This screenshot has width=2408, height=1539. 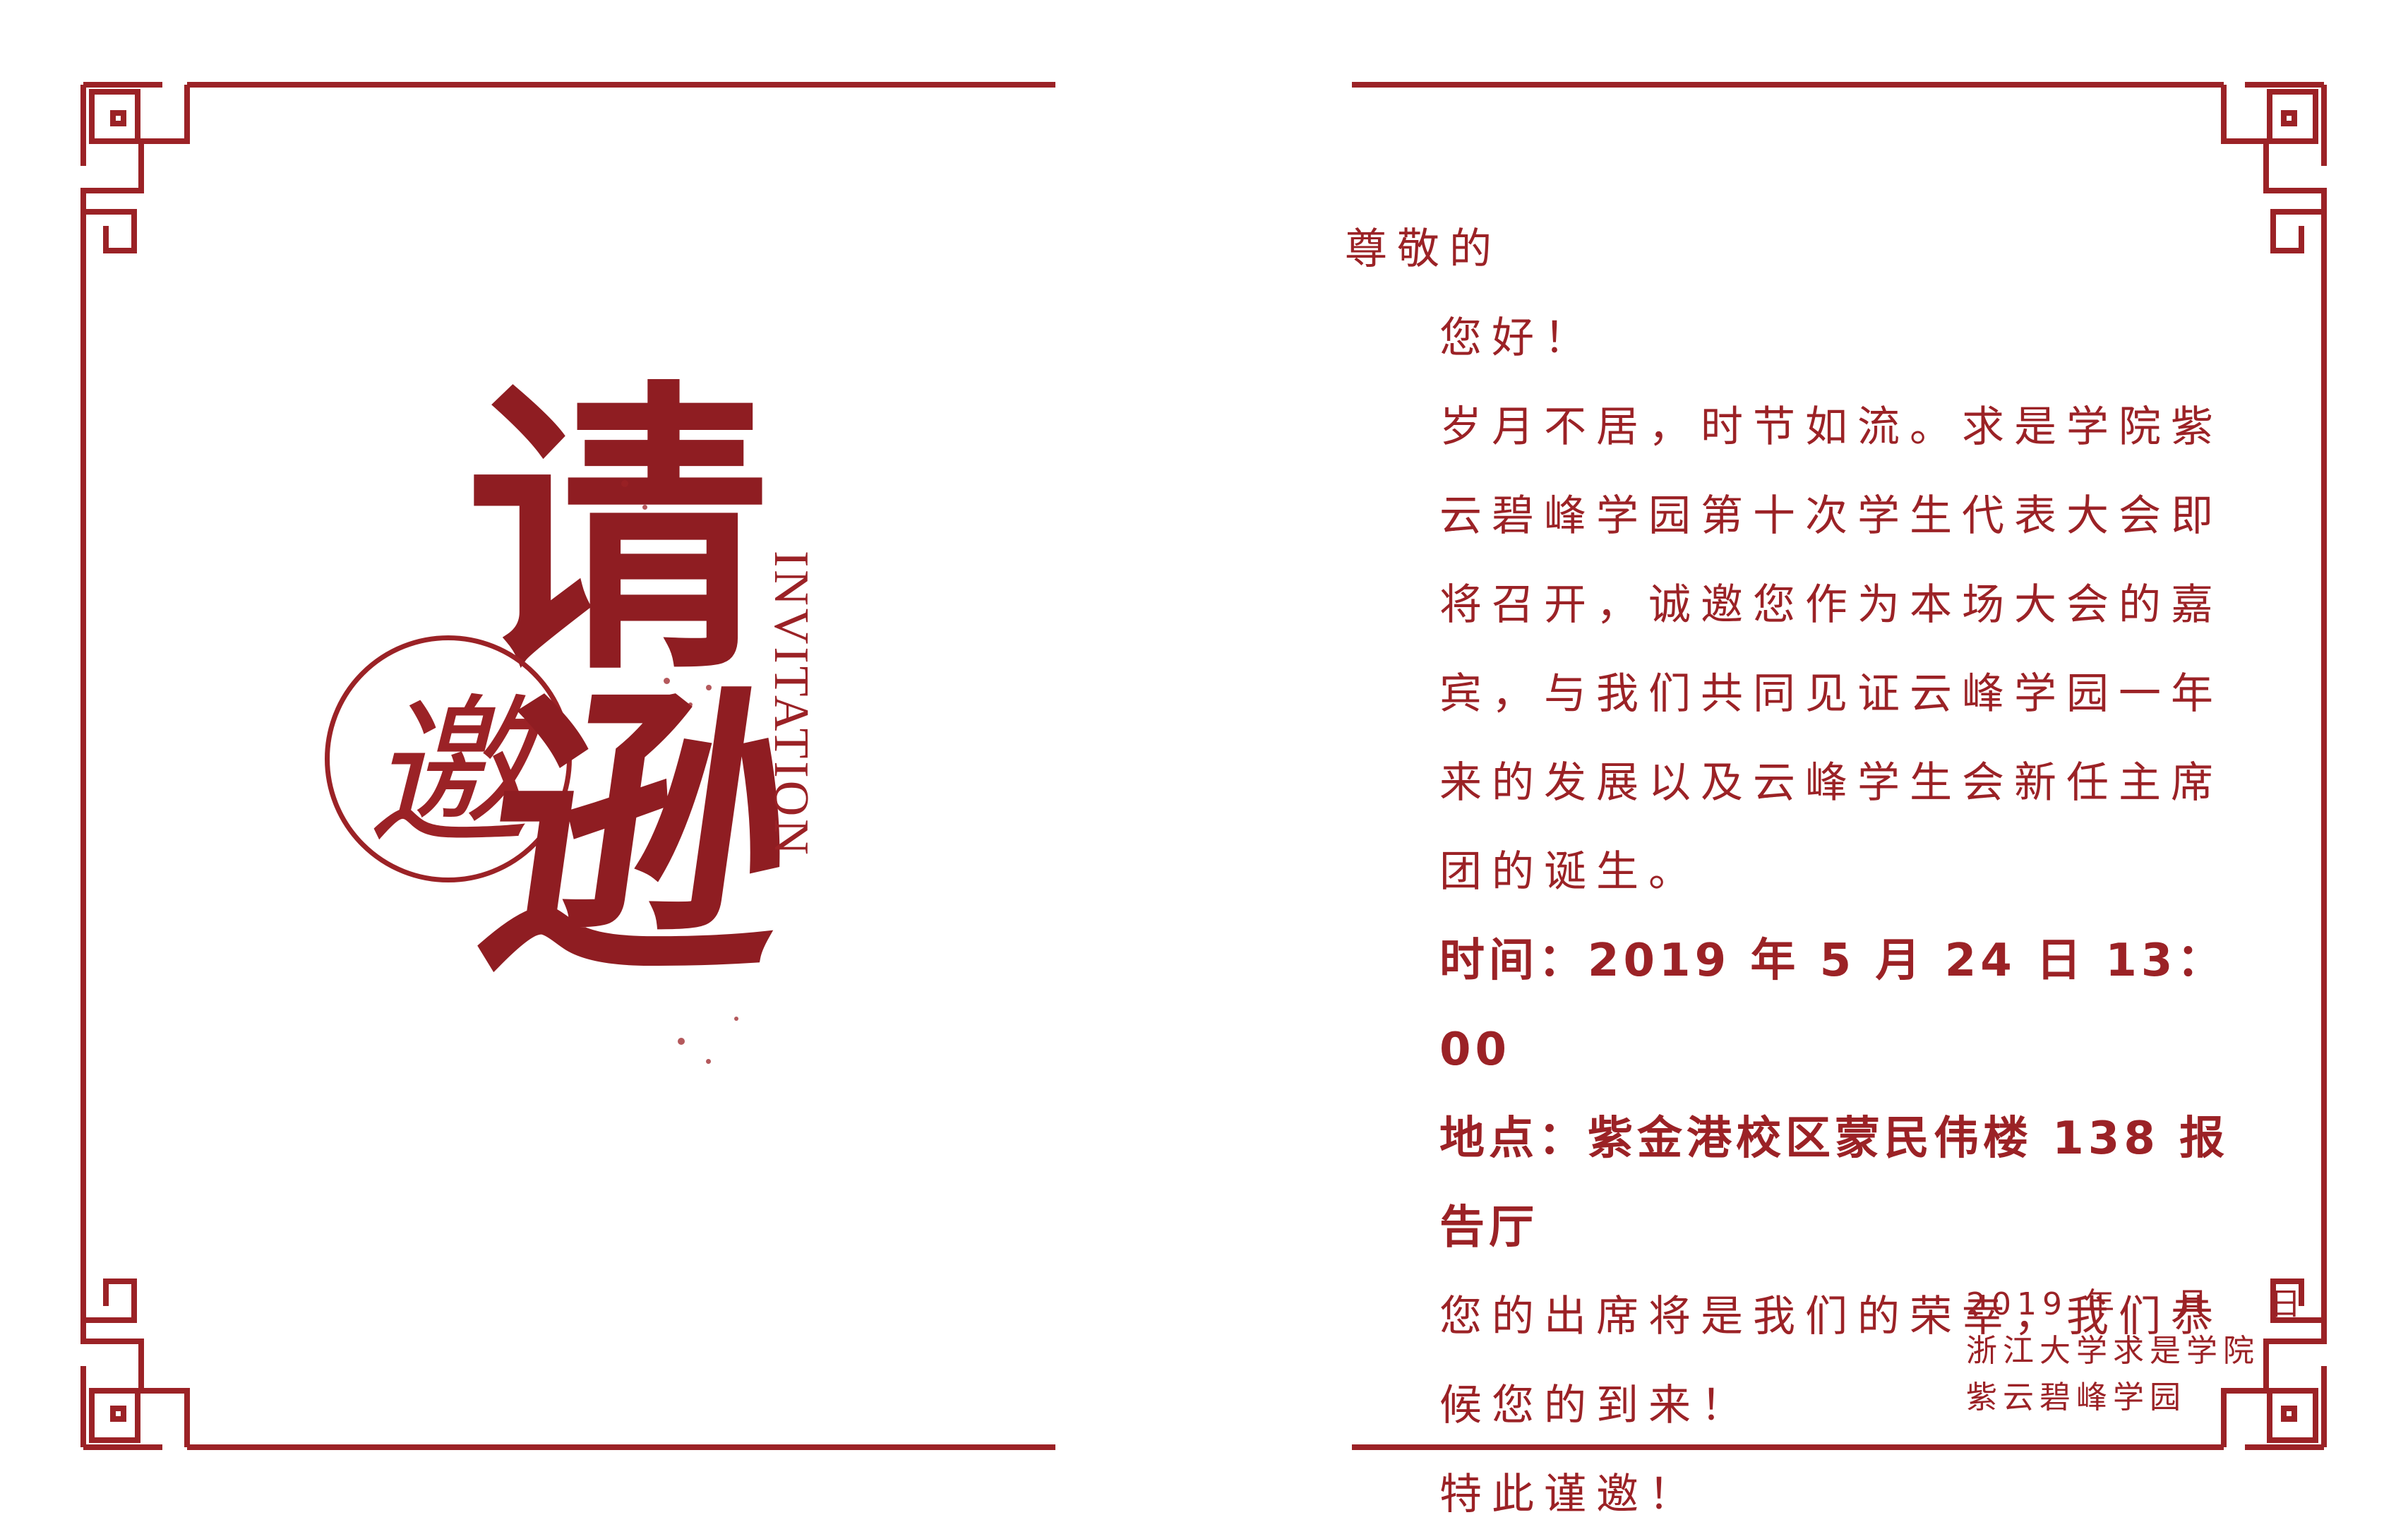 I want to click on calligraphy-char-yao: 逊, so click(x=639, y=836).